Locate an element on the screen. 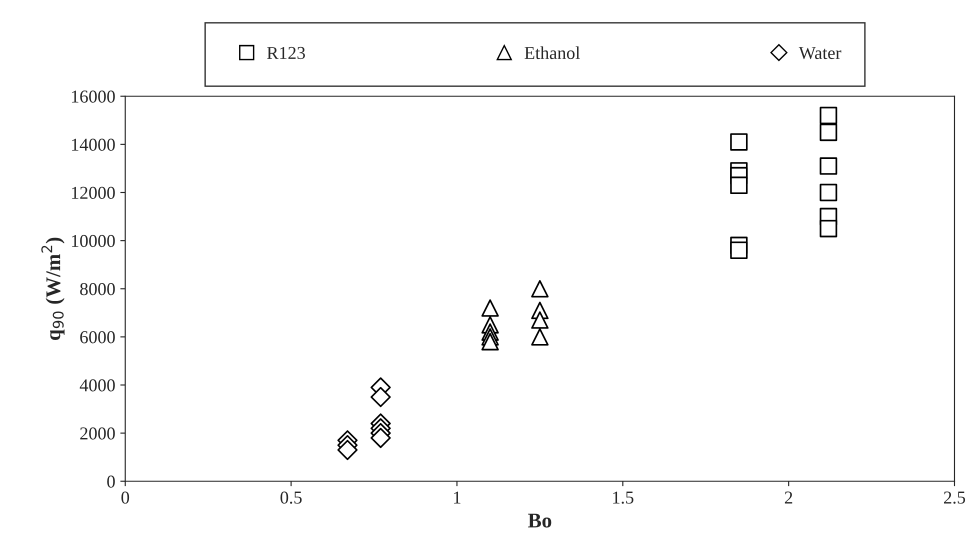 The height and width of the screenshot is (550, 971). y-tick-label: 8000 is located at coordinates (97, 289).